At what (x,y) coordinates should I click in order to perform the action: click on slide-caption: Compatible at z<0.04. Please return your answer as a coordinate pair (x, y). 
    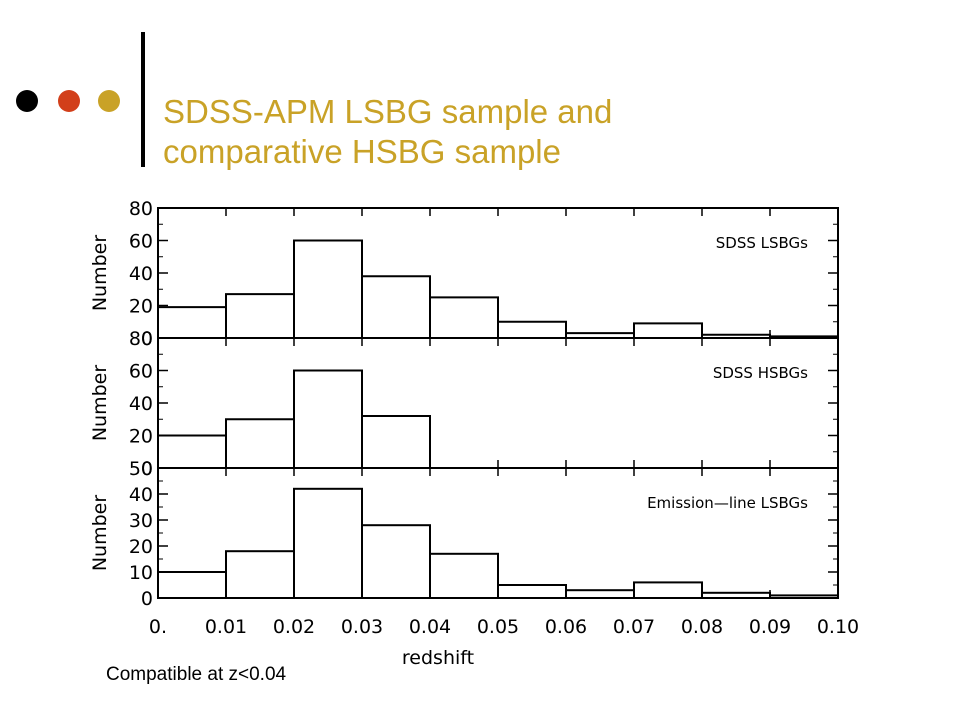
    Looking at the image, I should click on (196, 674).